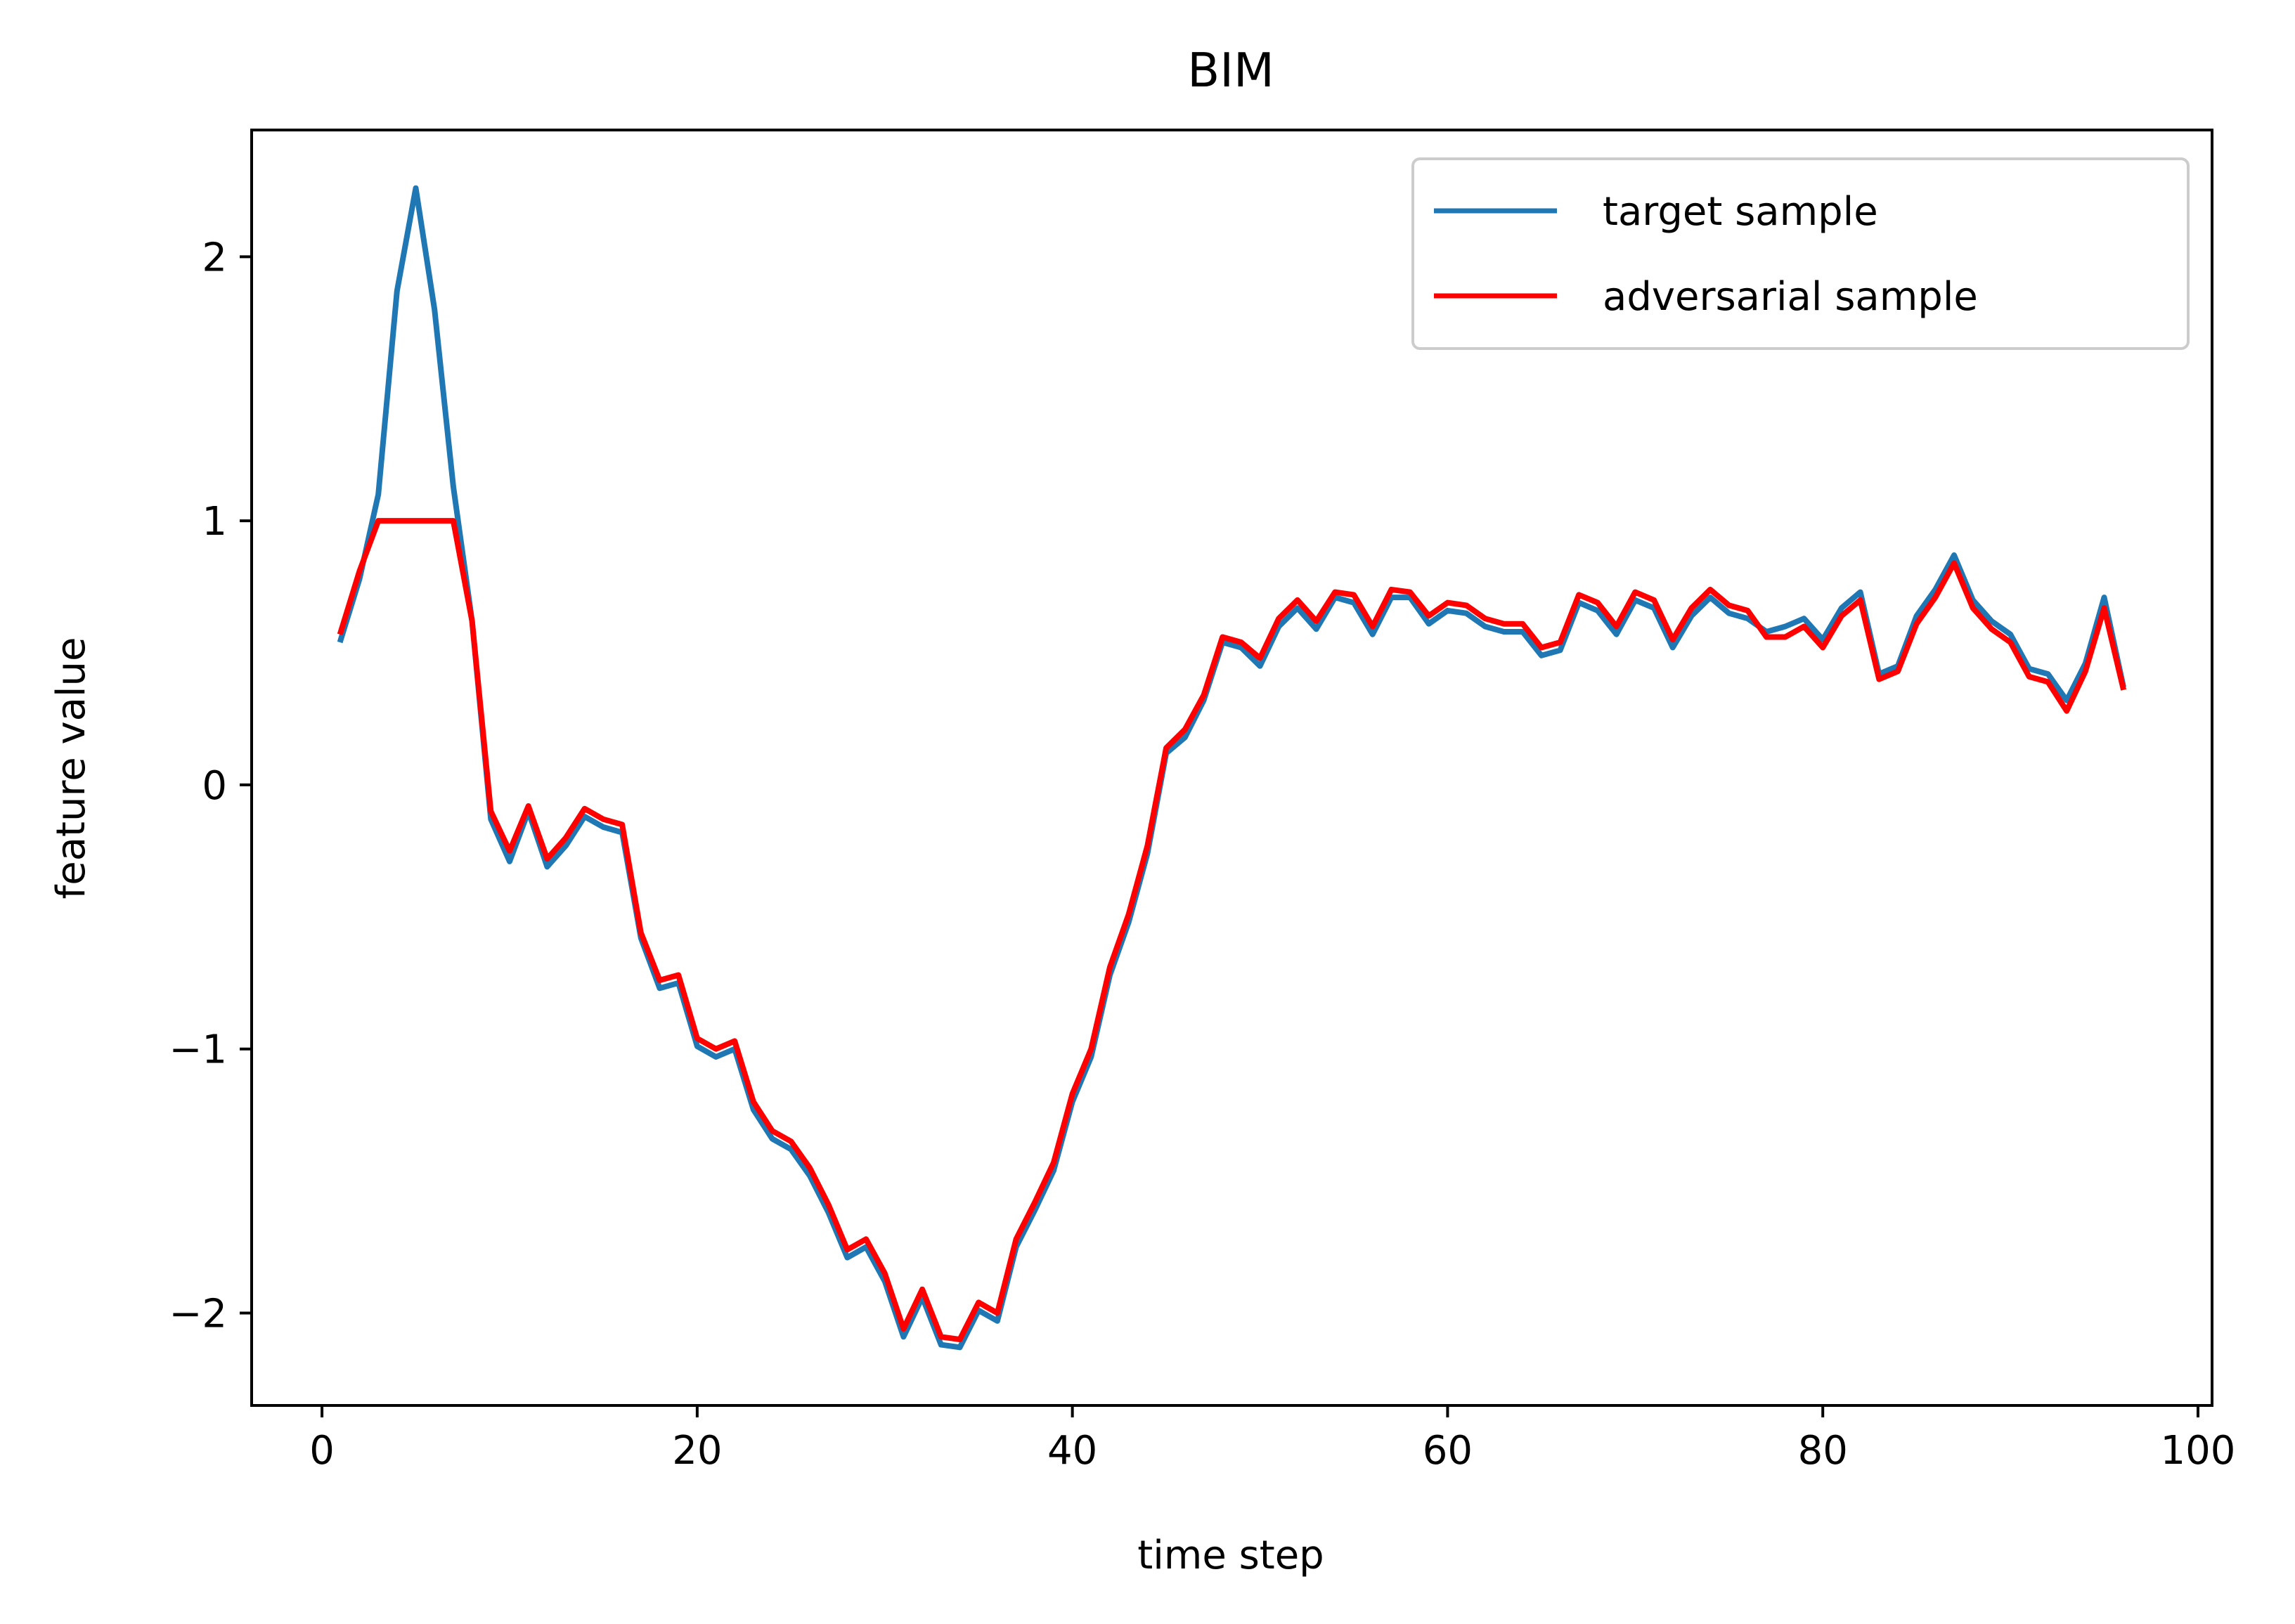  I want to click on y-tick-label: −2, so click(198, 1314).